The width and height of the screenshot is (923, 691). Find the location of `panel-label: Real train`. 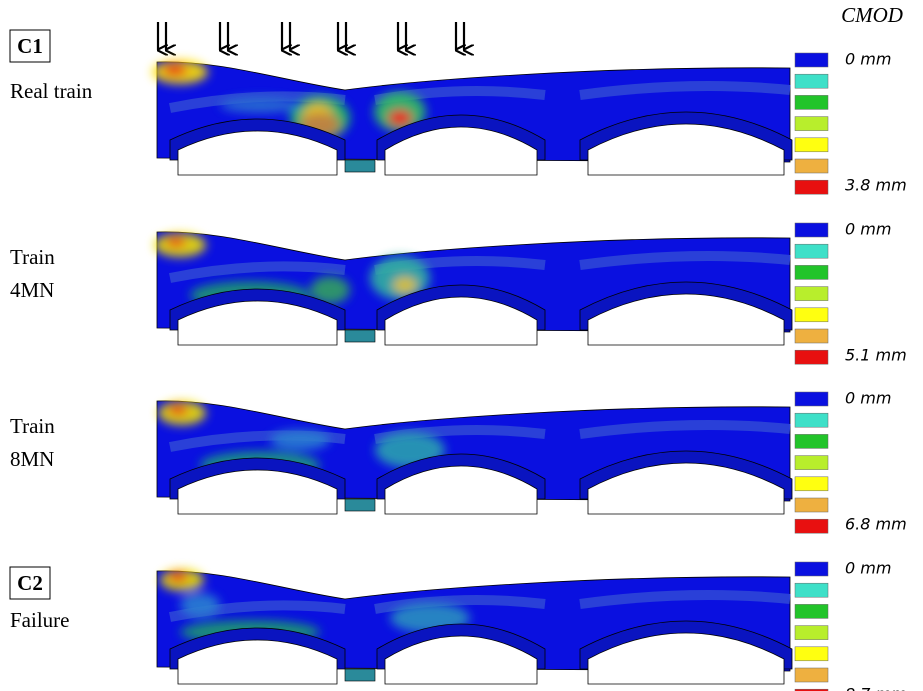

panel-label: Real train is located at coordinates (51, 91).